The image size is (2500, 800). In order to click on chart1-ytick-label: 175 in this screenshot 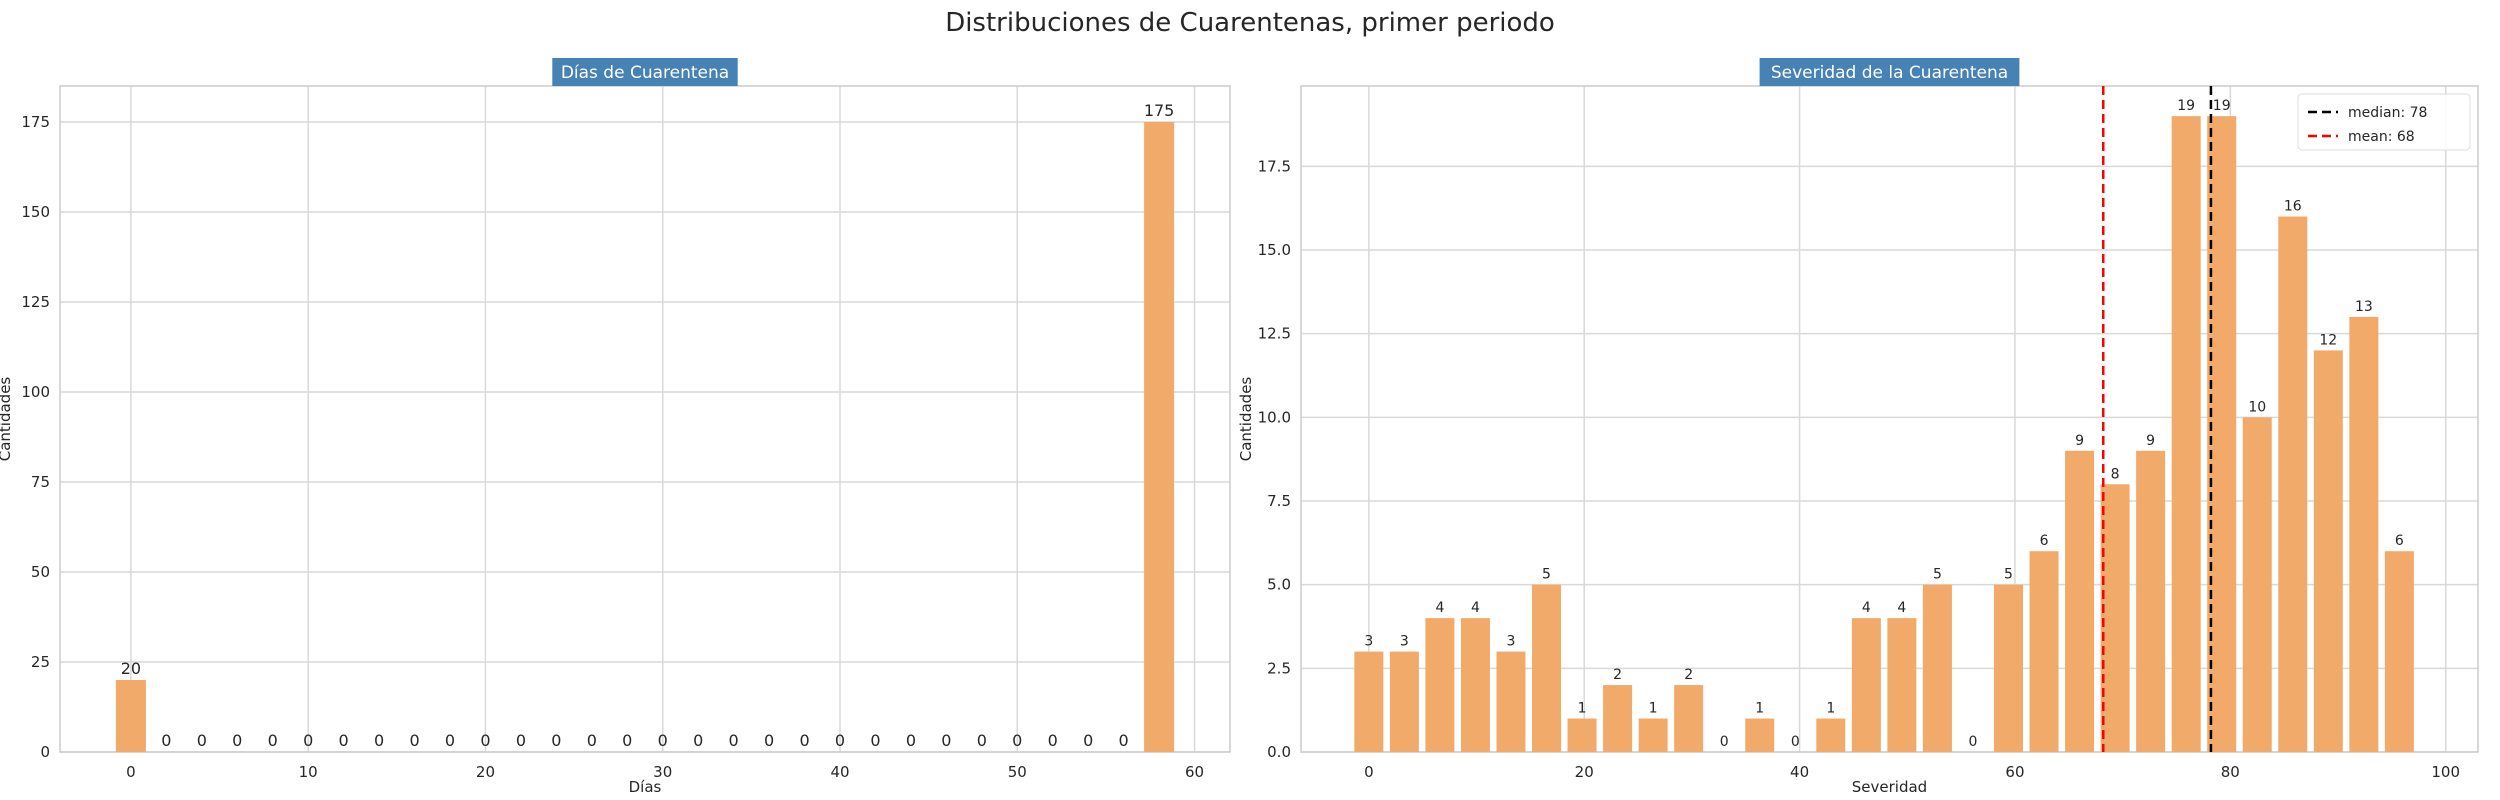, I will do `click(35, 122)`.